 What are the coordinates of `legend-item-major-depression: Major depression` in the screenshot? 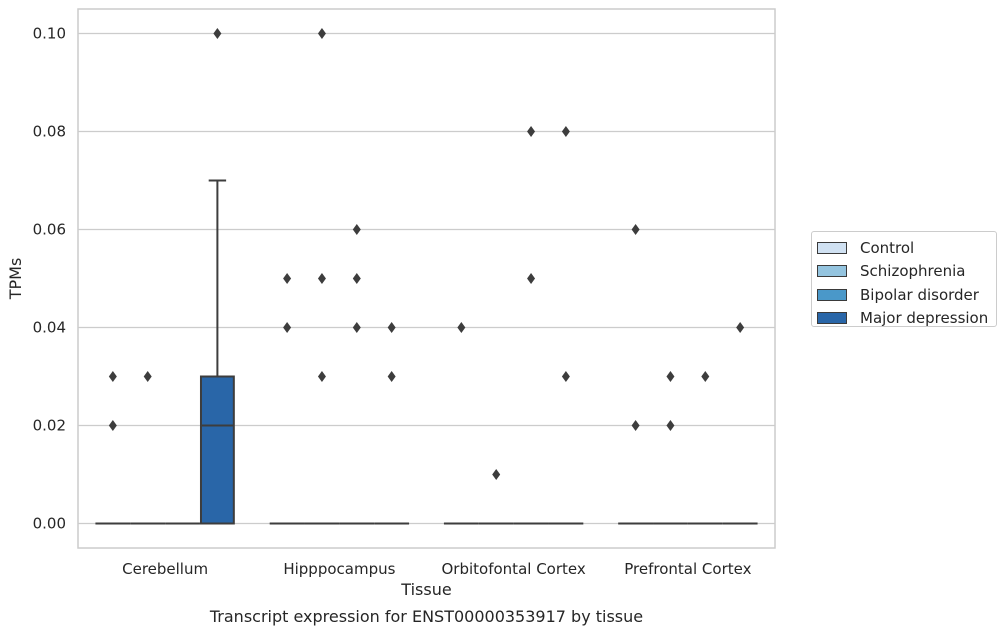 It's located at (906, 319).